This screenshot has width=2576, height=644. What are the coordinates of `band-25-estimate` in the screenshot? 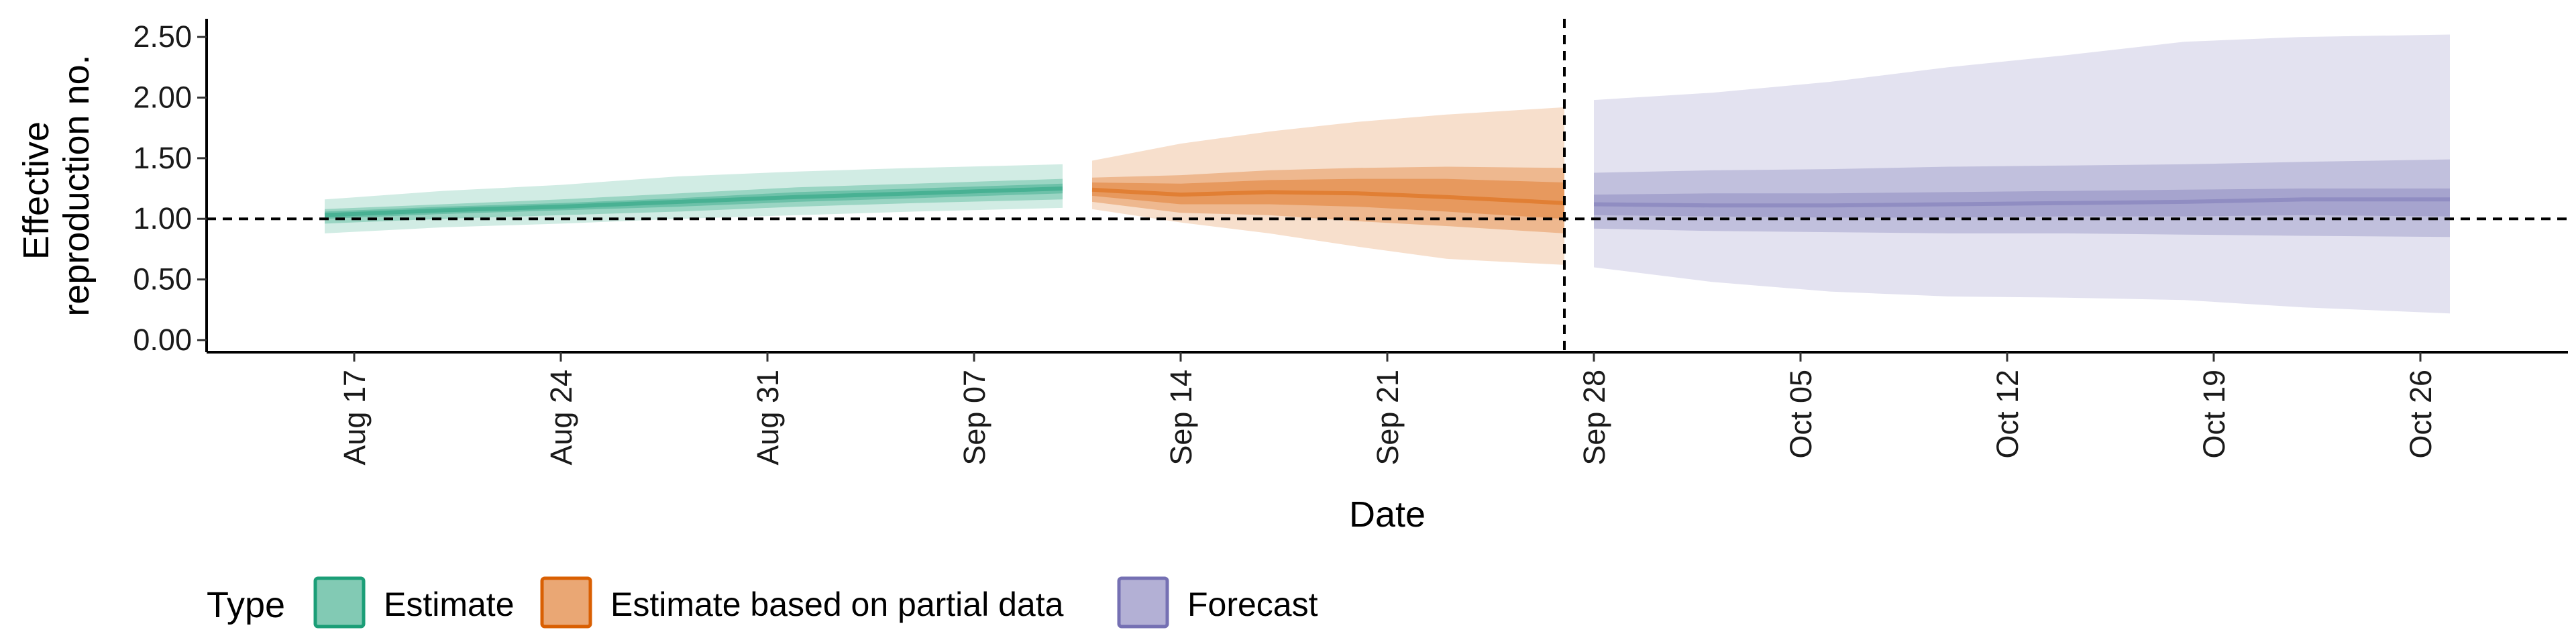 It's located at (694, 201).